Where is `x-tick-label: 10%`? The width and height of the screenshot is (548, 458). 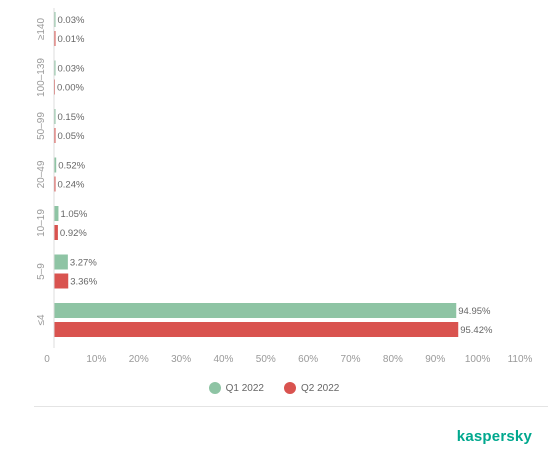 x-tick-label: 10% is located at coordinates (96, 359).